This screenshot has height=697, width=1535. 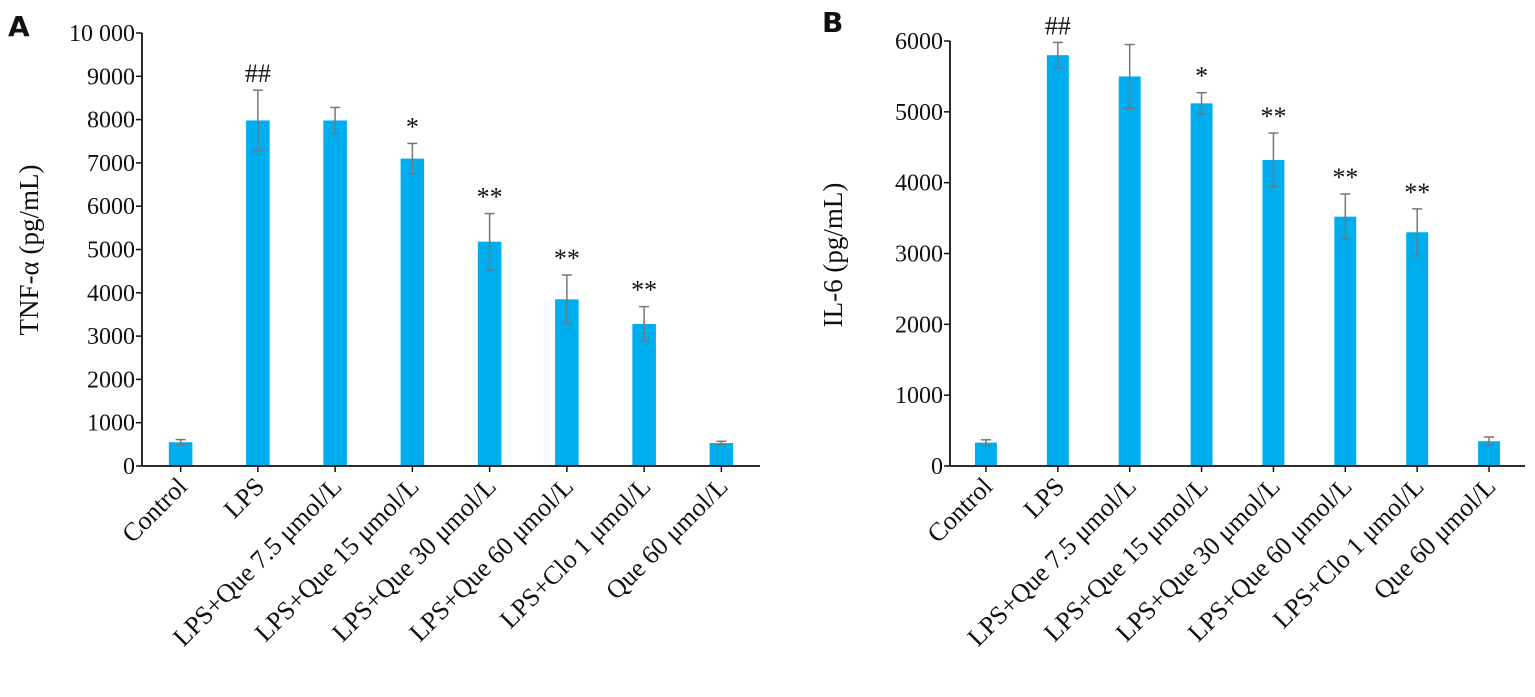 I want to click on y-axis-title: IL-6 (pg/mL), so click(x=833, y=255).